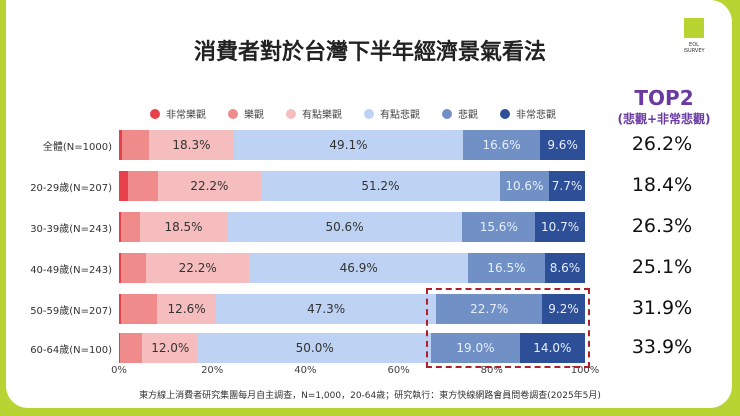 The height and width of the screenshot is (416, 740). I want to click on bar-segment: 46.9%, so click(359, 268).